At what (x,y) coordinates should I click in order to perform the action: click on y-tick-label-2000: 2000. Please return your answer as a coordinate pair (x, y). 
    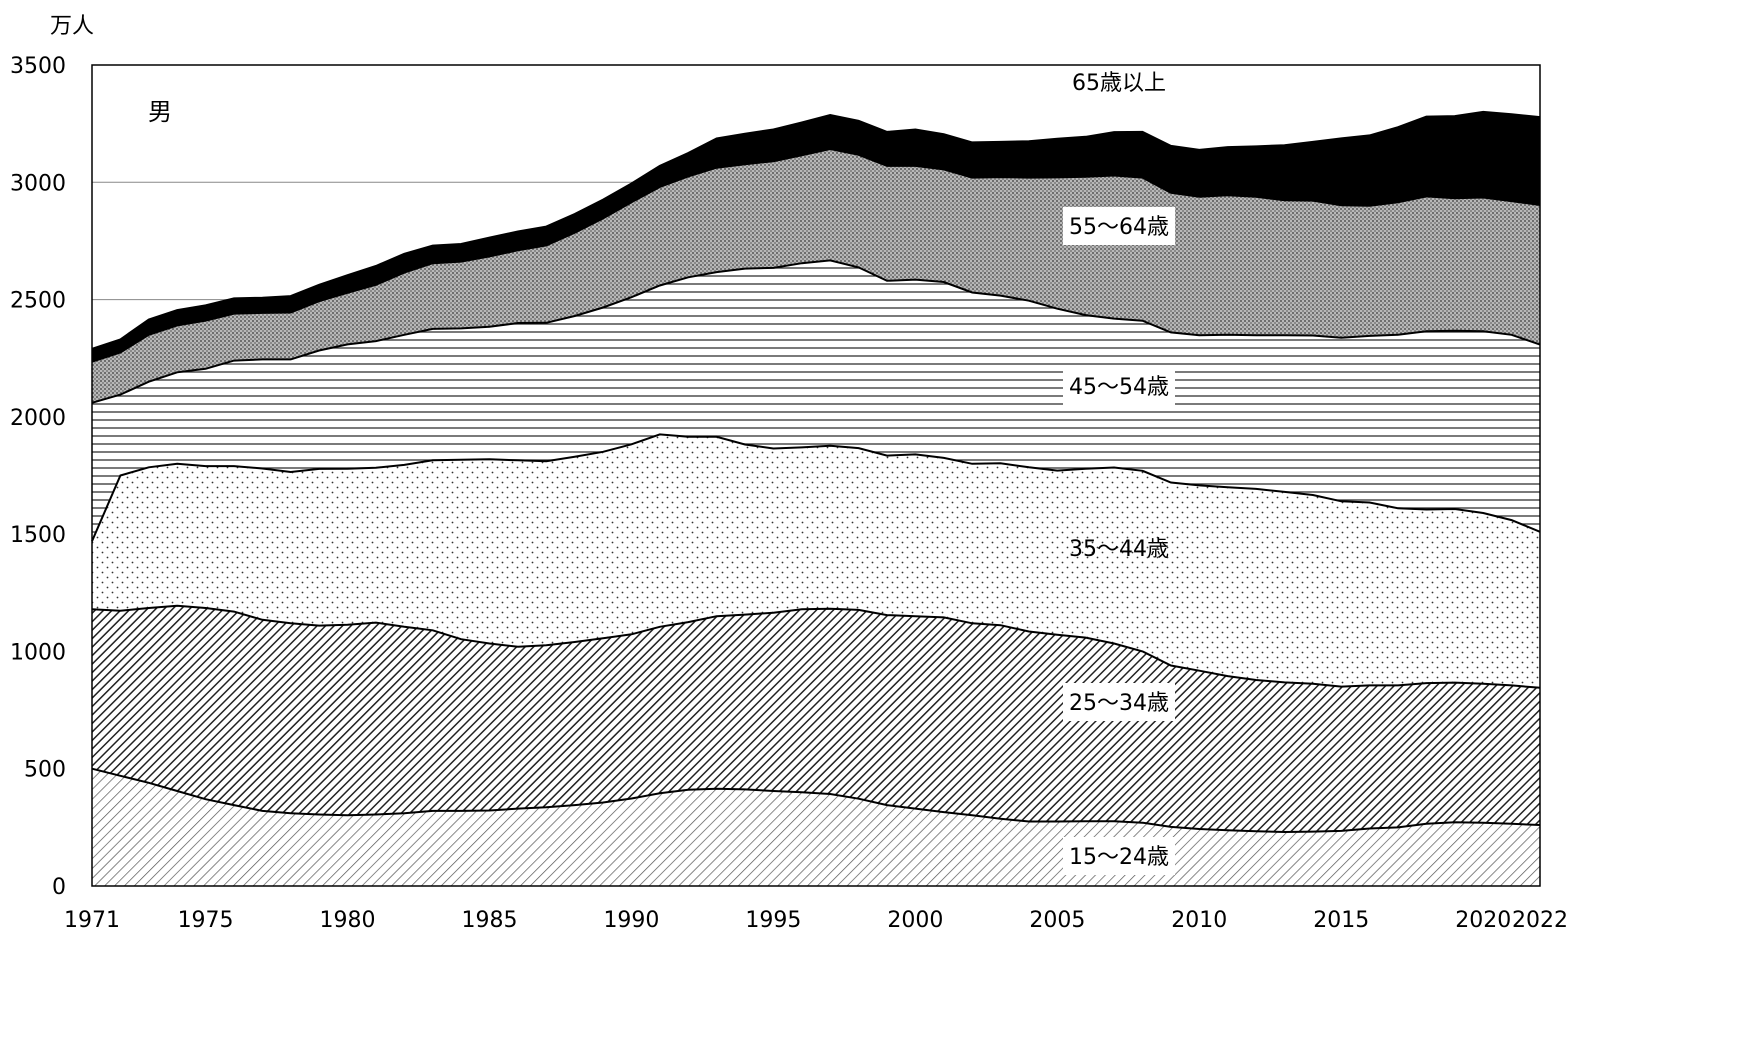
    Looking at the image, I should click on (38, 418).